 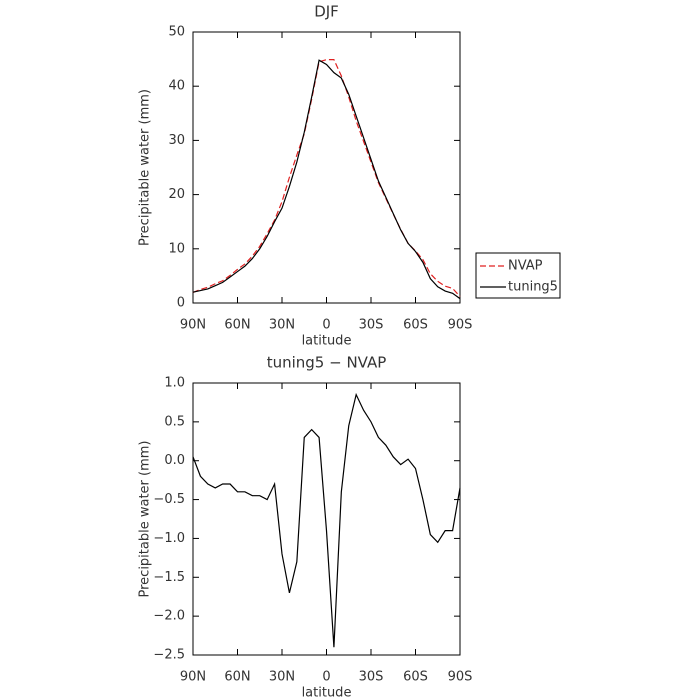 What do you see at coordinates (169, 499) in the screenshot?
I see `y-tick-label: −0.5` at bounding box center [169, 499].